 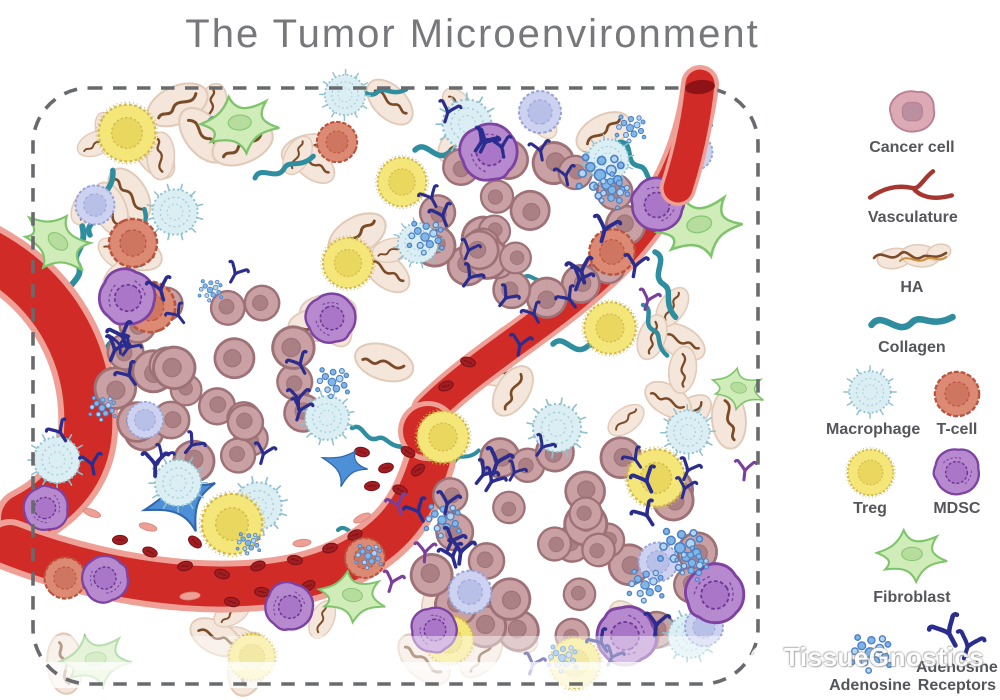 I want to click on cancer-cell-icon, so click(x=912, y=111).